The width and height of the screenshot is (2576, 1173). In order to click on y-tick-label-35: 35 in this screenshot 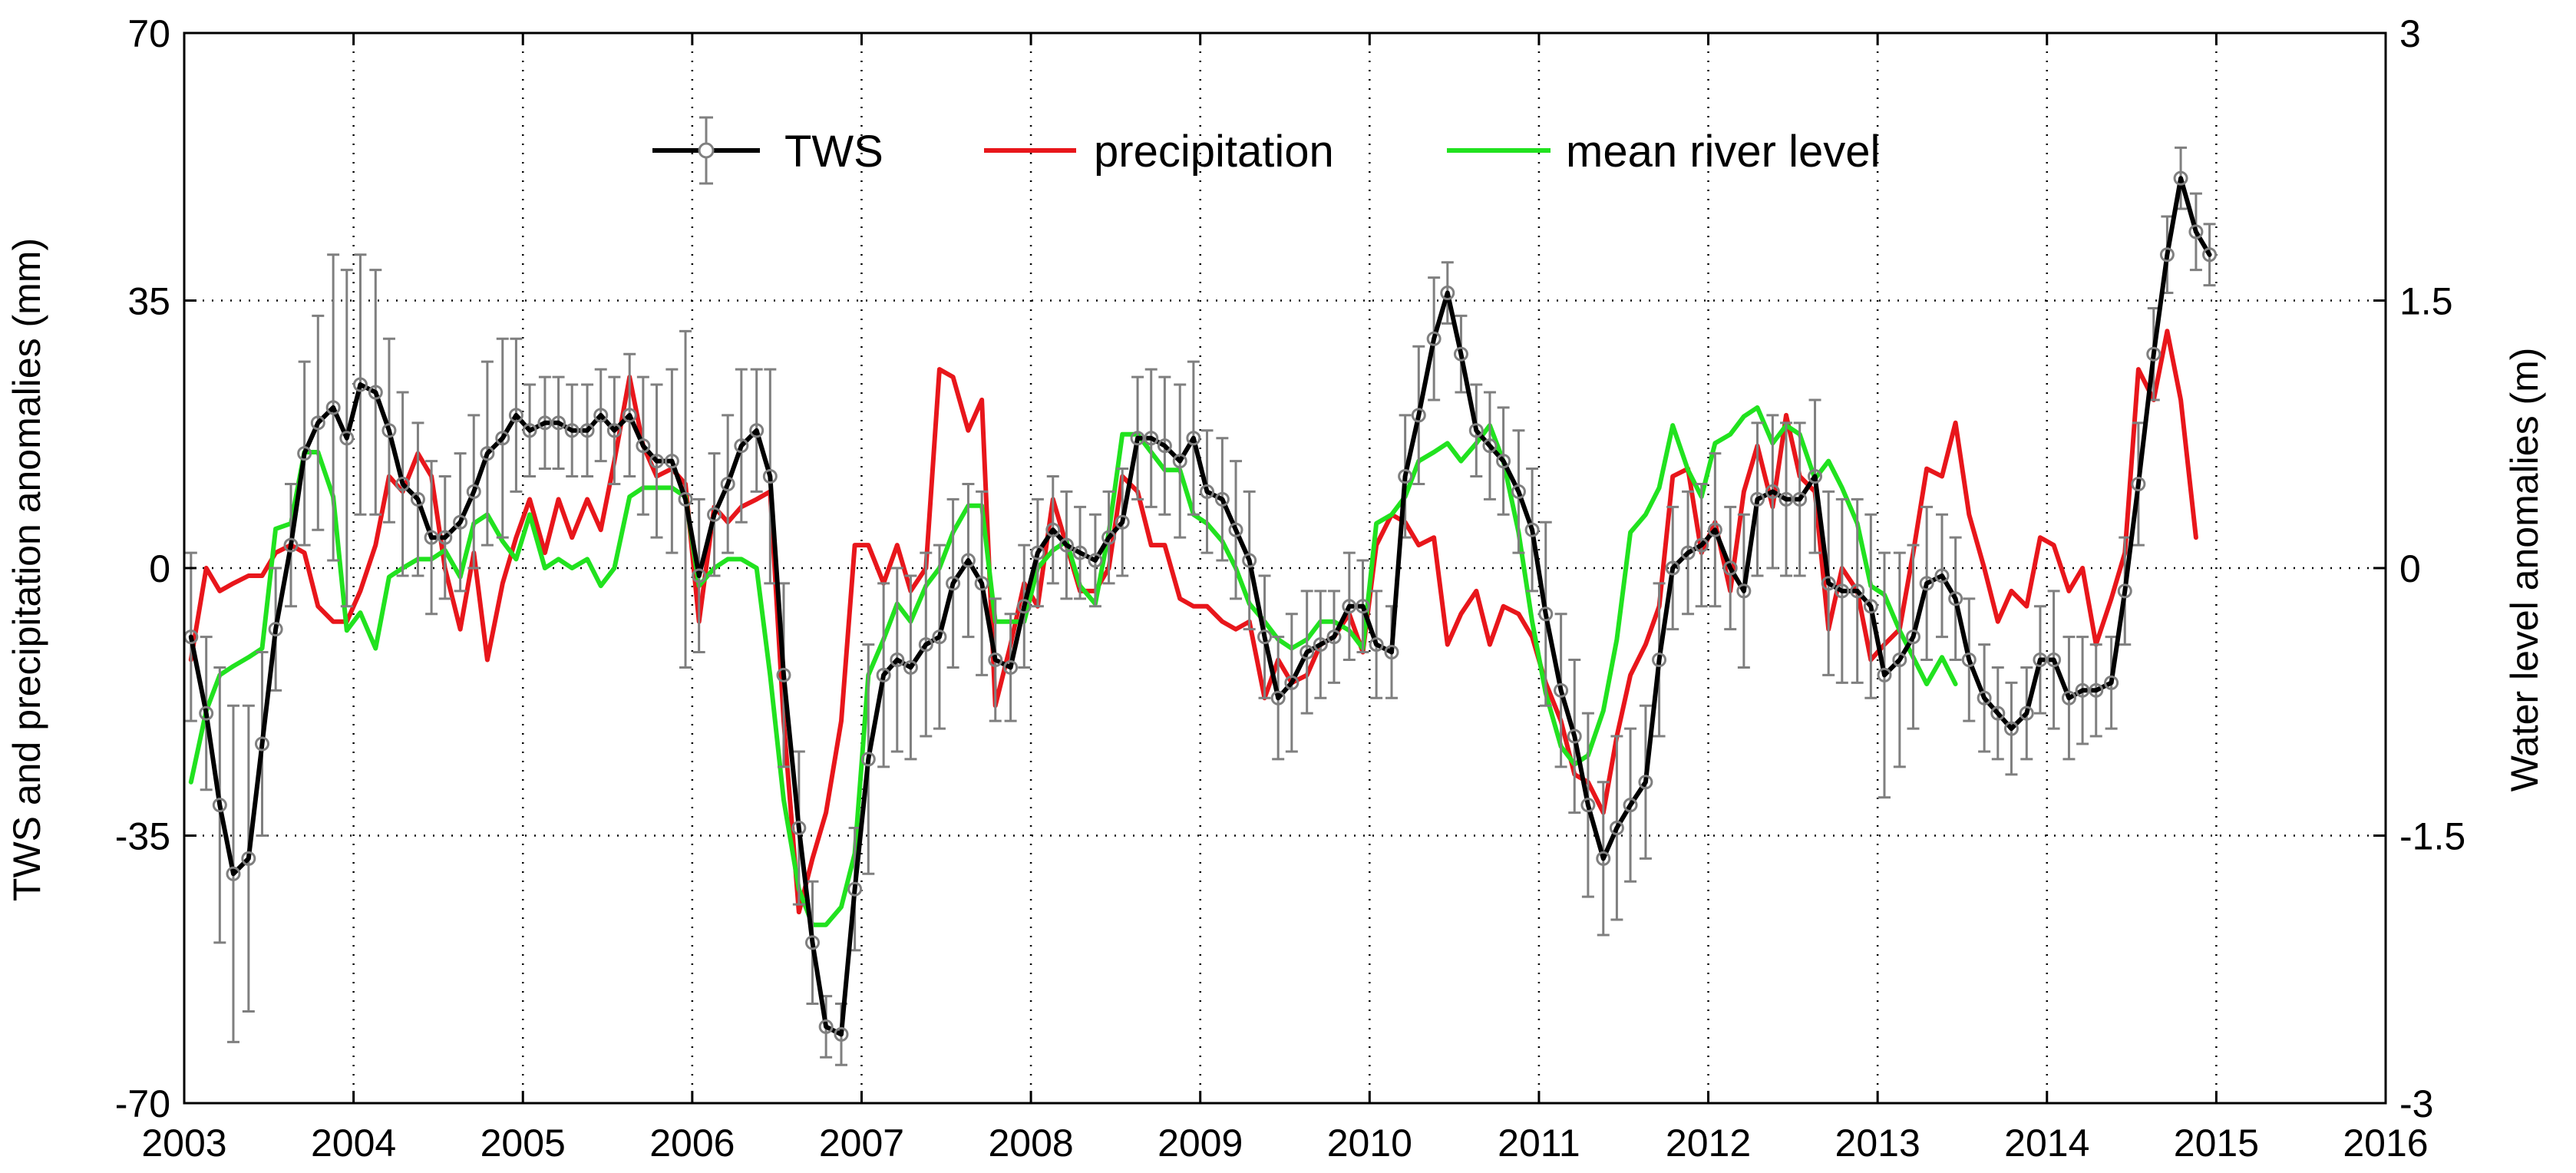, I will do `click(148, 301)`.